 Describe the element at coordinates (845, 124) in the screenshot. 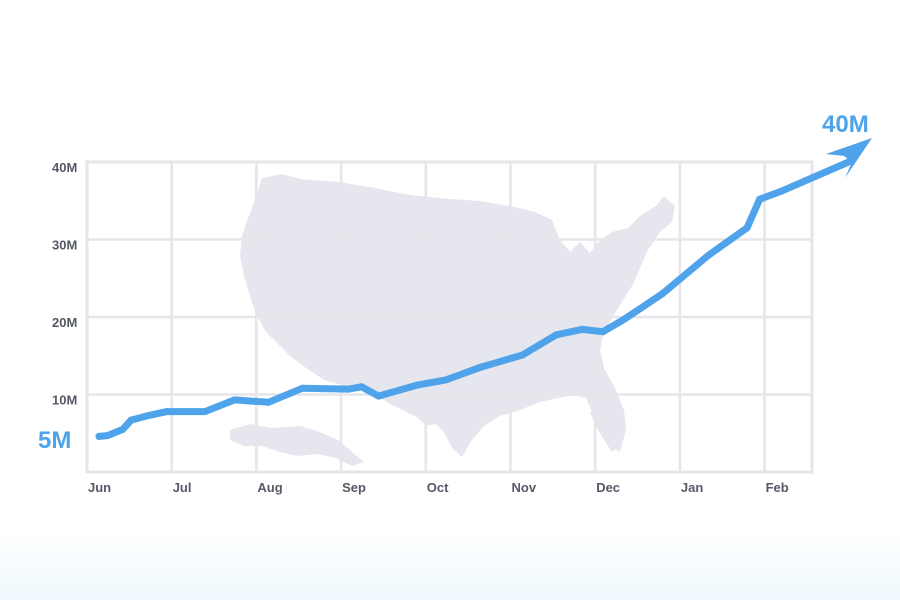

I see `end-value-label: 40M` at that location.